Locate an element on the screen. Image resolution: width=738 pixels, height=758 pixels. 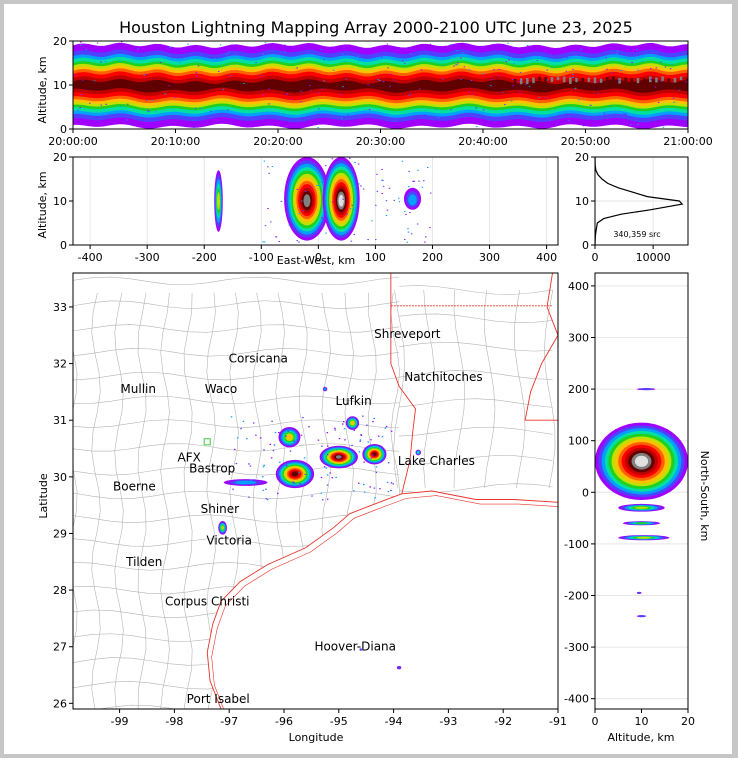
parish-line is located at coordinates (476, 403).